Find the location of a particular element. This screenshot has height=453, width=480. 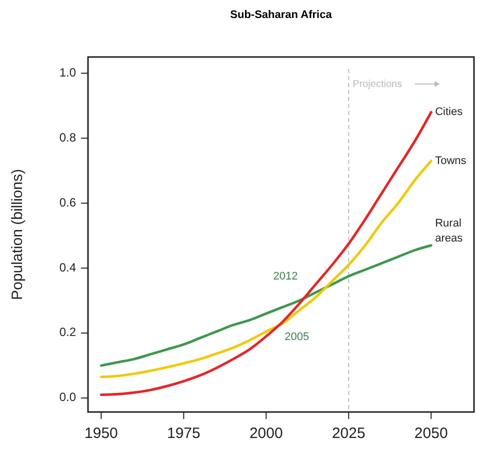

series-label: Rural areas is located at coordinates (449, 230).